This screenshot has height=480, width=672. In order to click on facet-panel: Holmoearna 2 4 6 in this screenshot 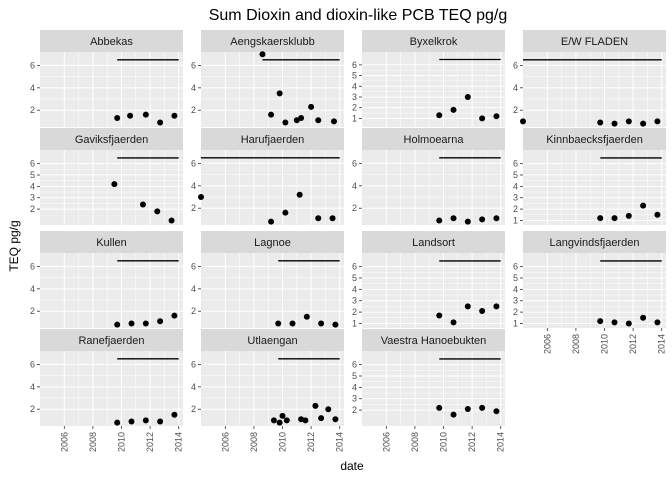, I will do `click(428, 176)`.